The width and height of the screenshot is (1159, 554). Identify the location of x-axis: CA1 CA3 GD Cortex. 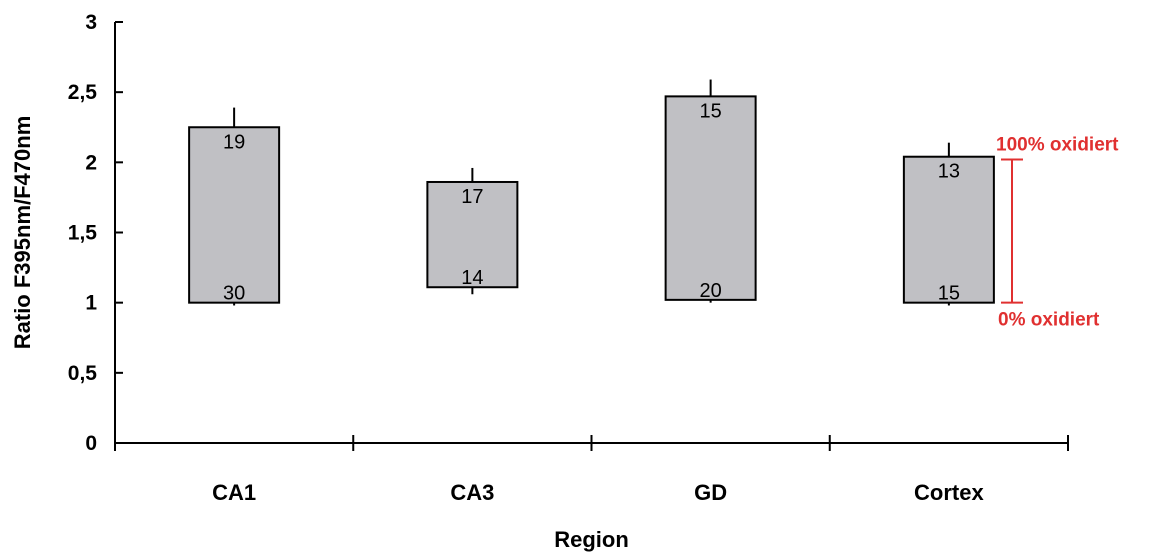
(591, 470).